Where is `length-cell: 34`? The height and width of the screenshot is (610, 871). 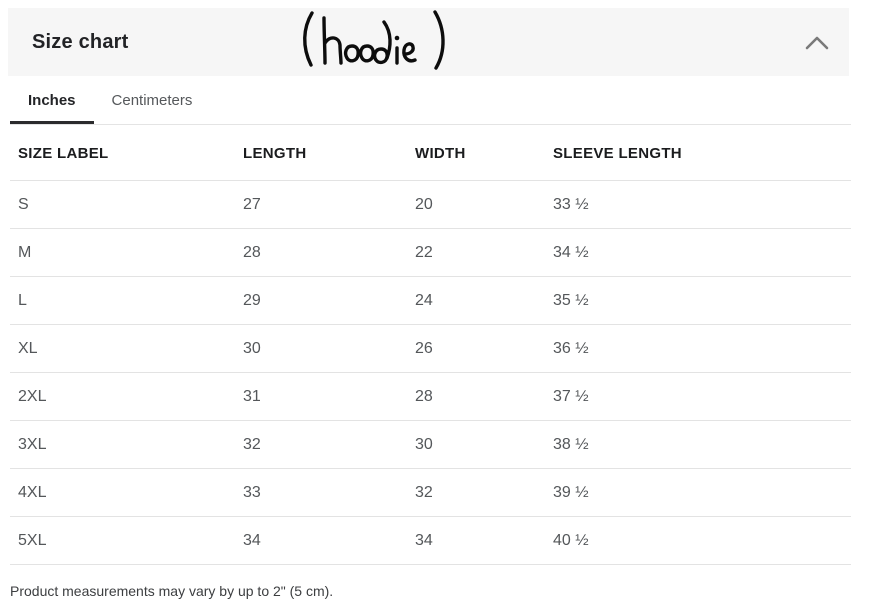
length-cell: 34 is located at coordinates (252, 540).